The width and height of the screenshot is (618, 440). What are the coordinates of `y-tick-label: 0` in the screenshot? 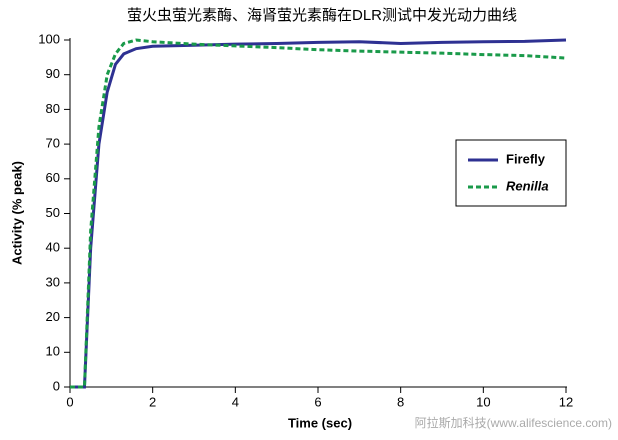 It's located at (56, 385).